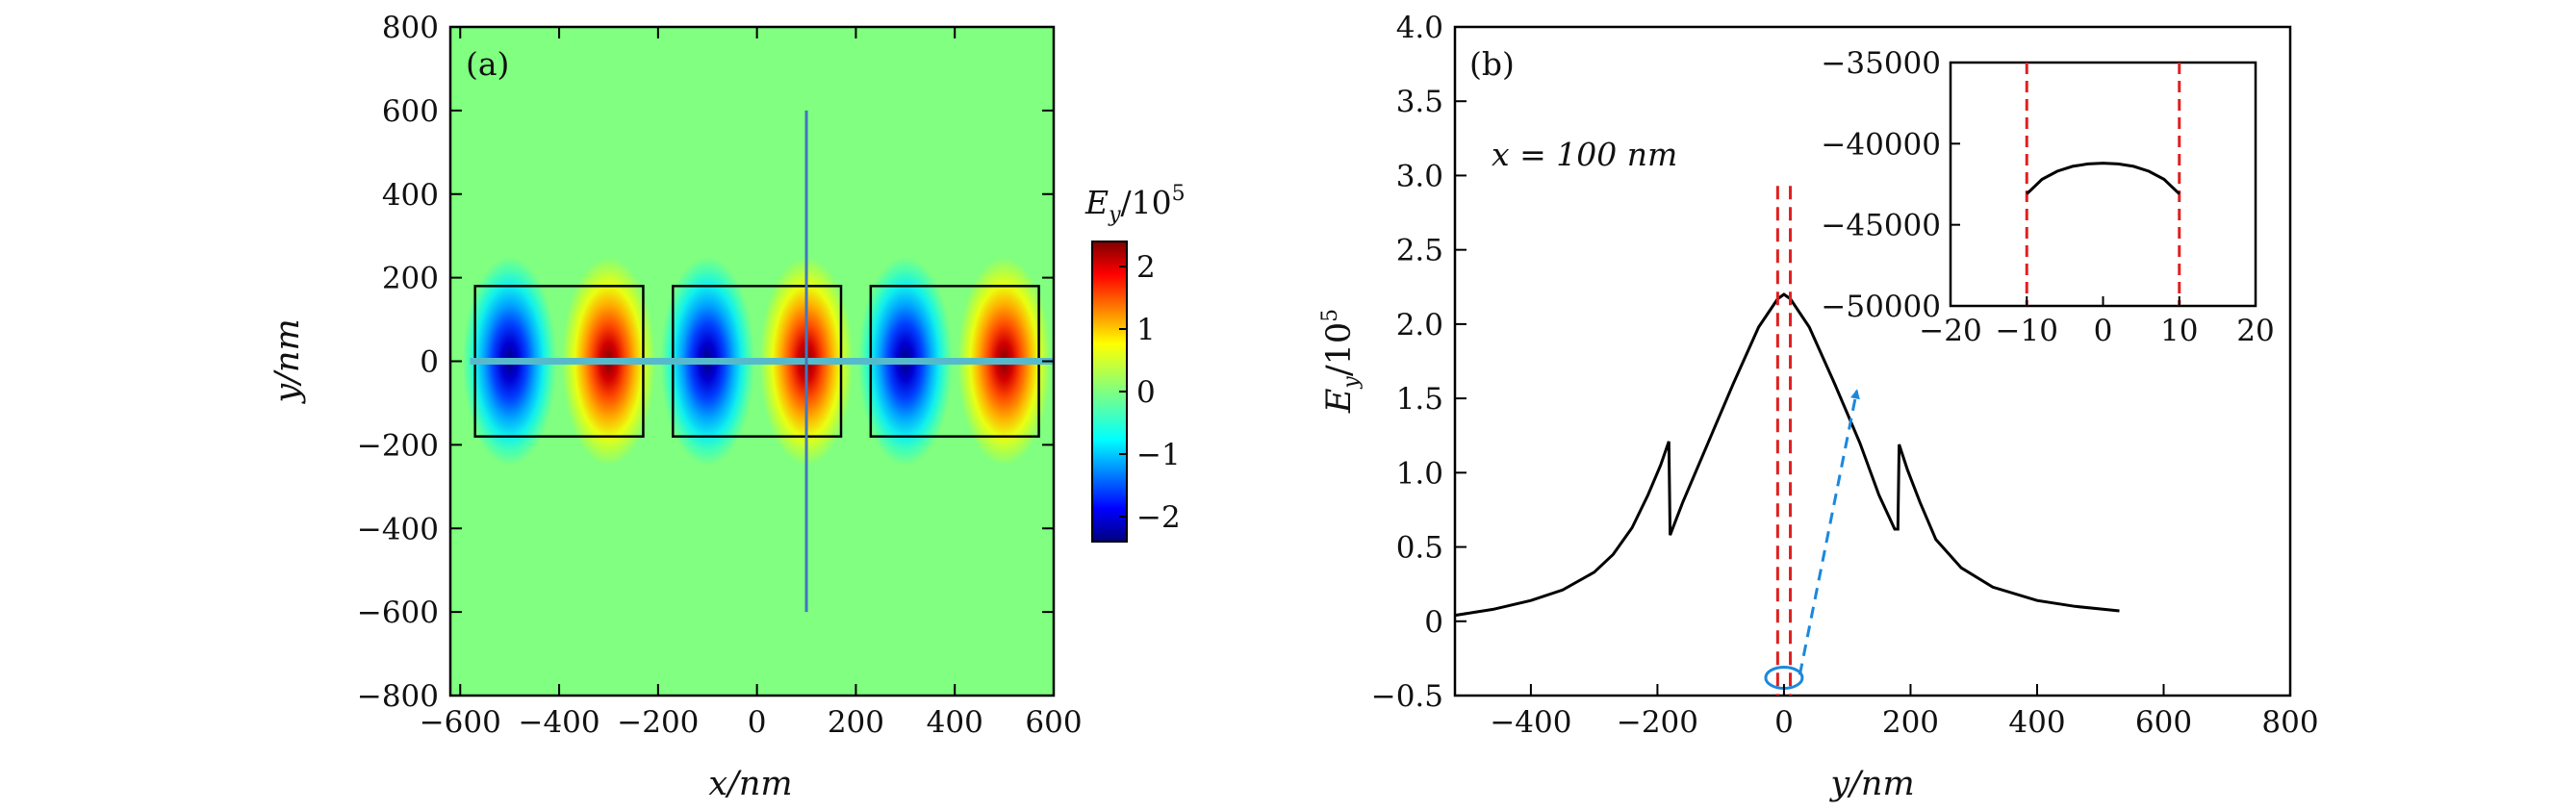  I want to click on inset-y-tick-label: −50000, so click(1881, 307).